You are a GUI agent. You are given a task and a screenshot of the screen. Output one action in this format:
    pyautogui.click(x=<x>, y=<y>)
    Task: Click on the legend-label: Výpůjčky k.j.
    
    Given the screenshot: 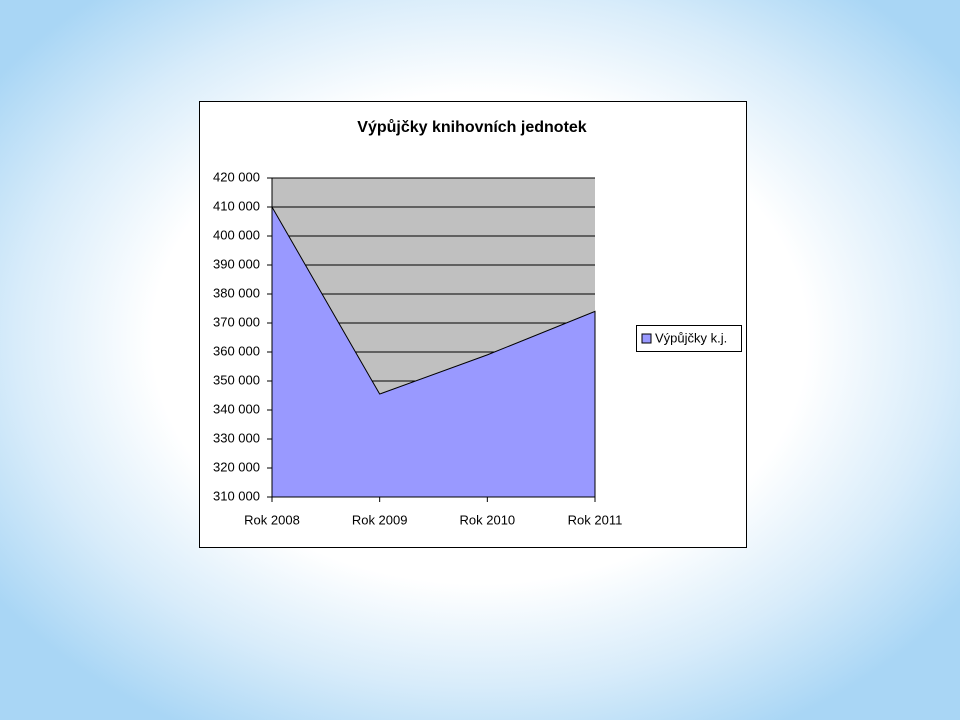 What is the action you would take?
    pyautogui.click(x=691, y=337)
    